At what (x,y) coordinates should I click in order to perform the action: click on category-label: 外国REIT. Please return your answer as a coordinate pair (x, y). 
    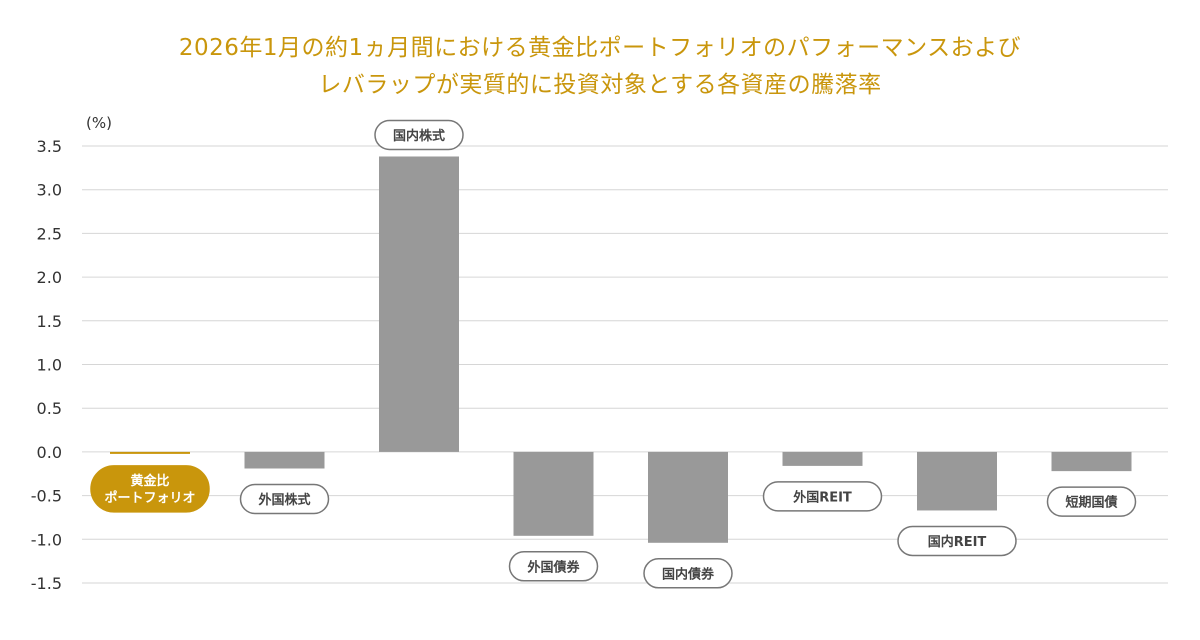
    Looking at the image, I should click on (822, 497).